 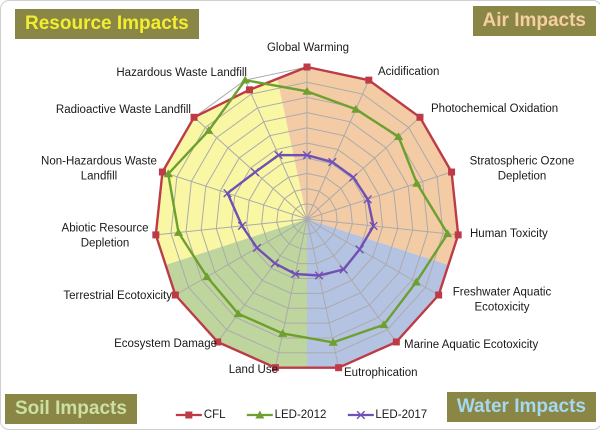 I want to click on axis-label-line: Abiotic Resource, so click(x=105, y=228).